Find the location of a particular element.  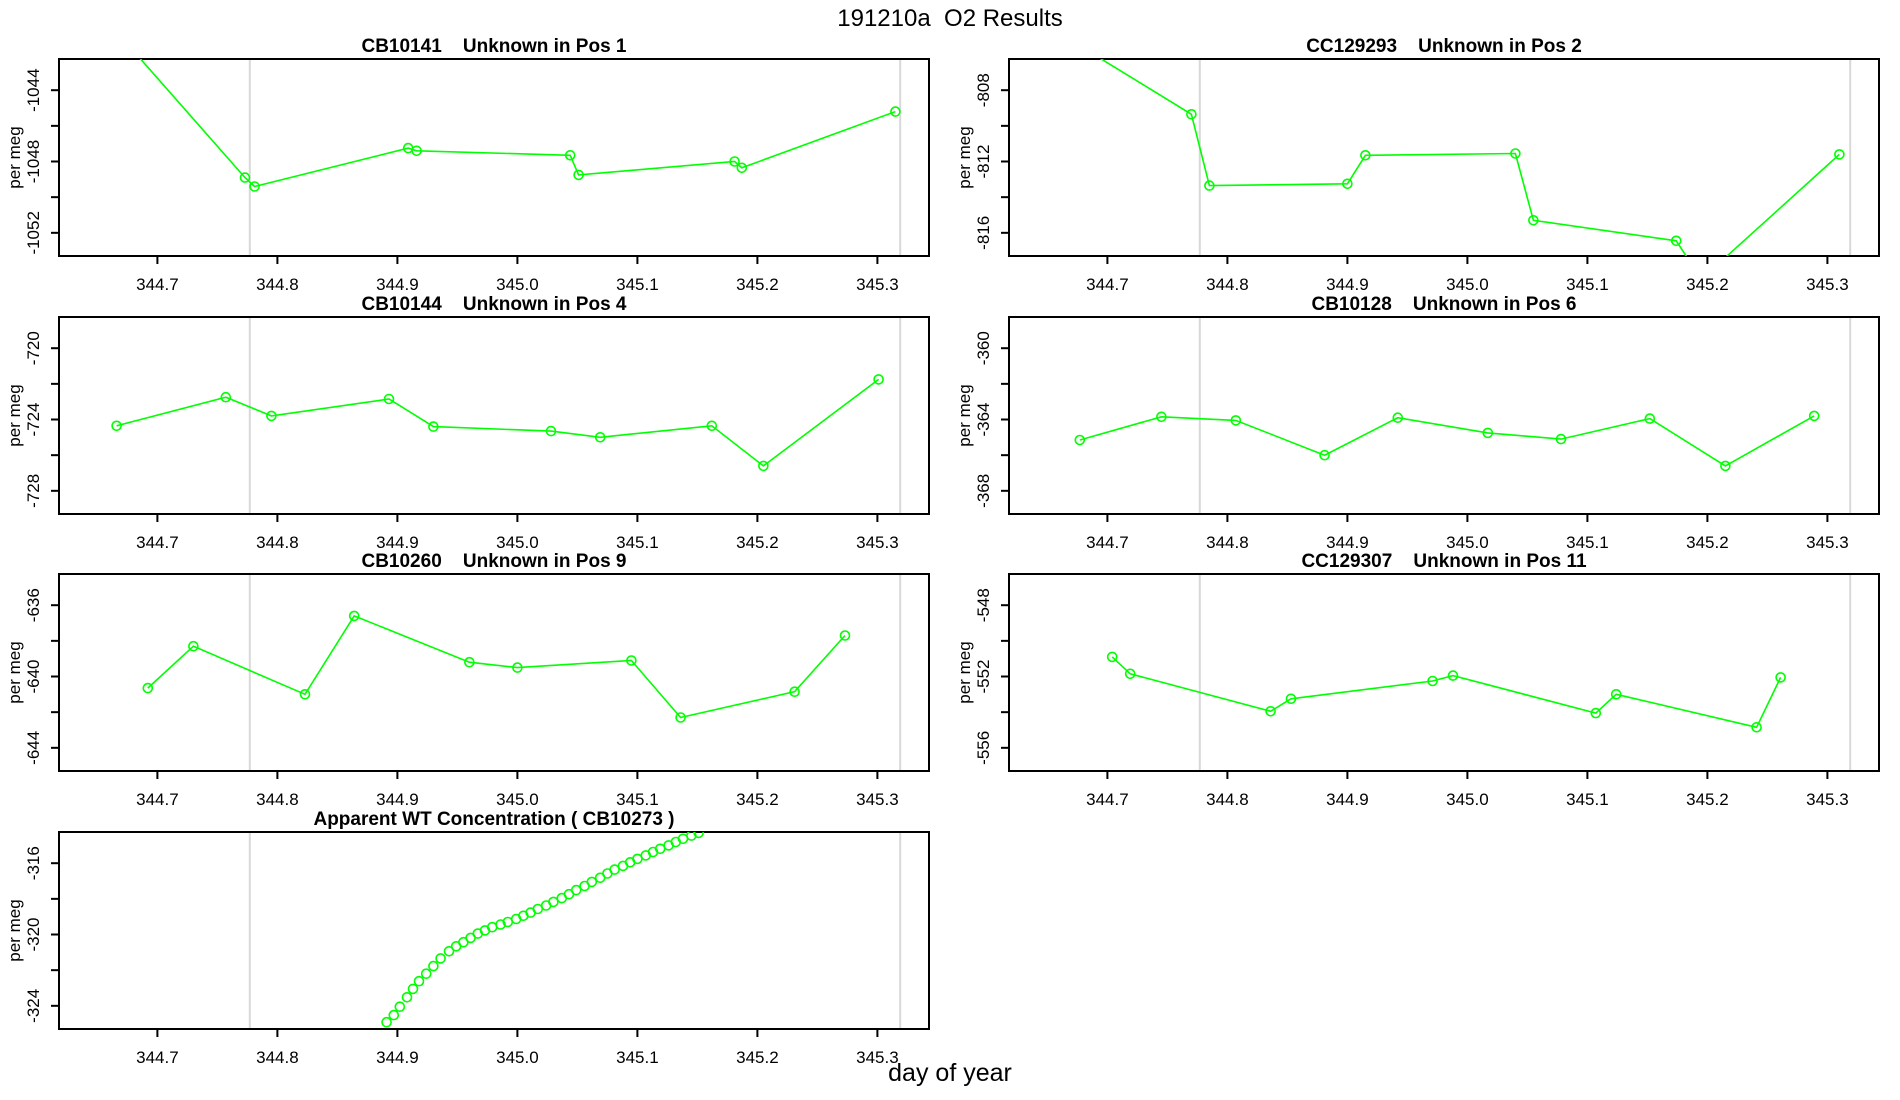

y-tick-label: -316 is located at coordinates (33, 863).